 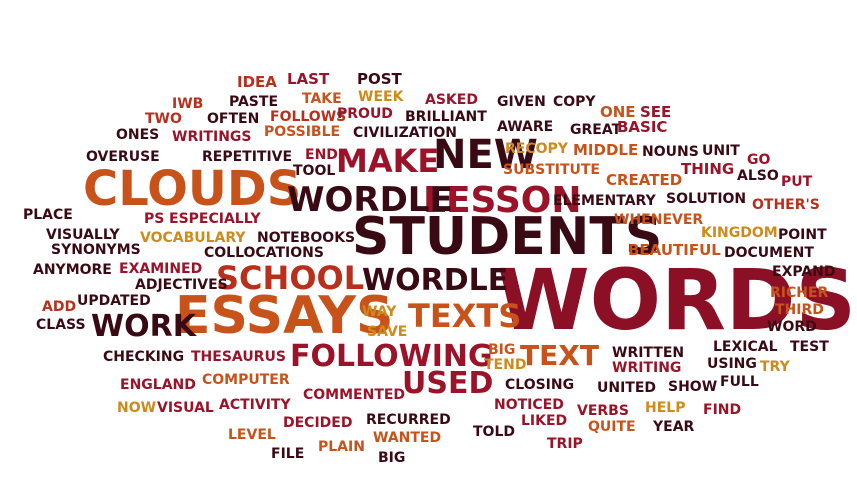 I want to click on word-recopy: RECOPY, so click(x=536, y=149).